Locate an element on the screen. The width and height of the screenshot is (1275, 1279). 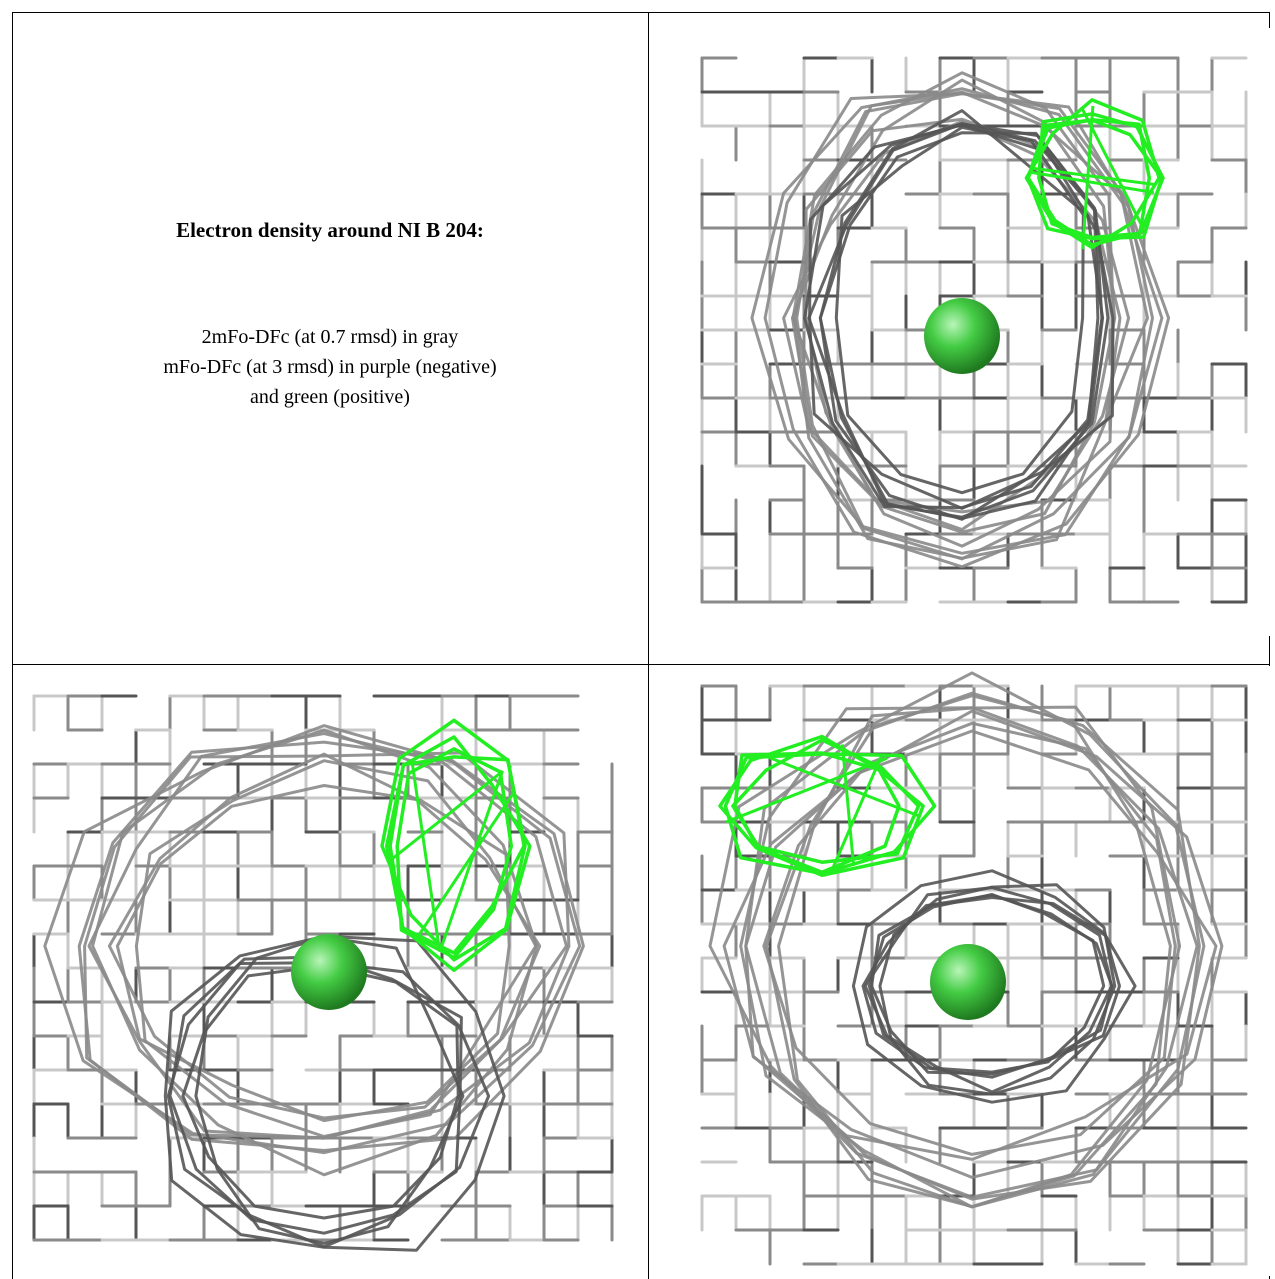
caption-line-1: 2mFo-DFc (at 0.7 rmsd) in gray is located at coordinates (330, 337).